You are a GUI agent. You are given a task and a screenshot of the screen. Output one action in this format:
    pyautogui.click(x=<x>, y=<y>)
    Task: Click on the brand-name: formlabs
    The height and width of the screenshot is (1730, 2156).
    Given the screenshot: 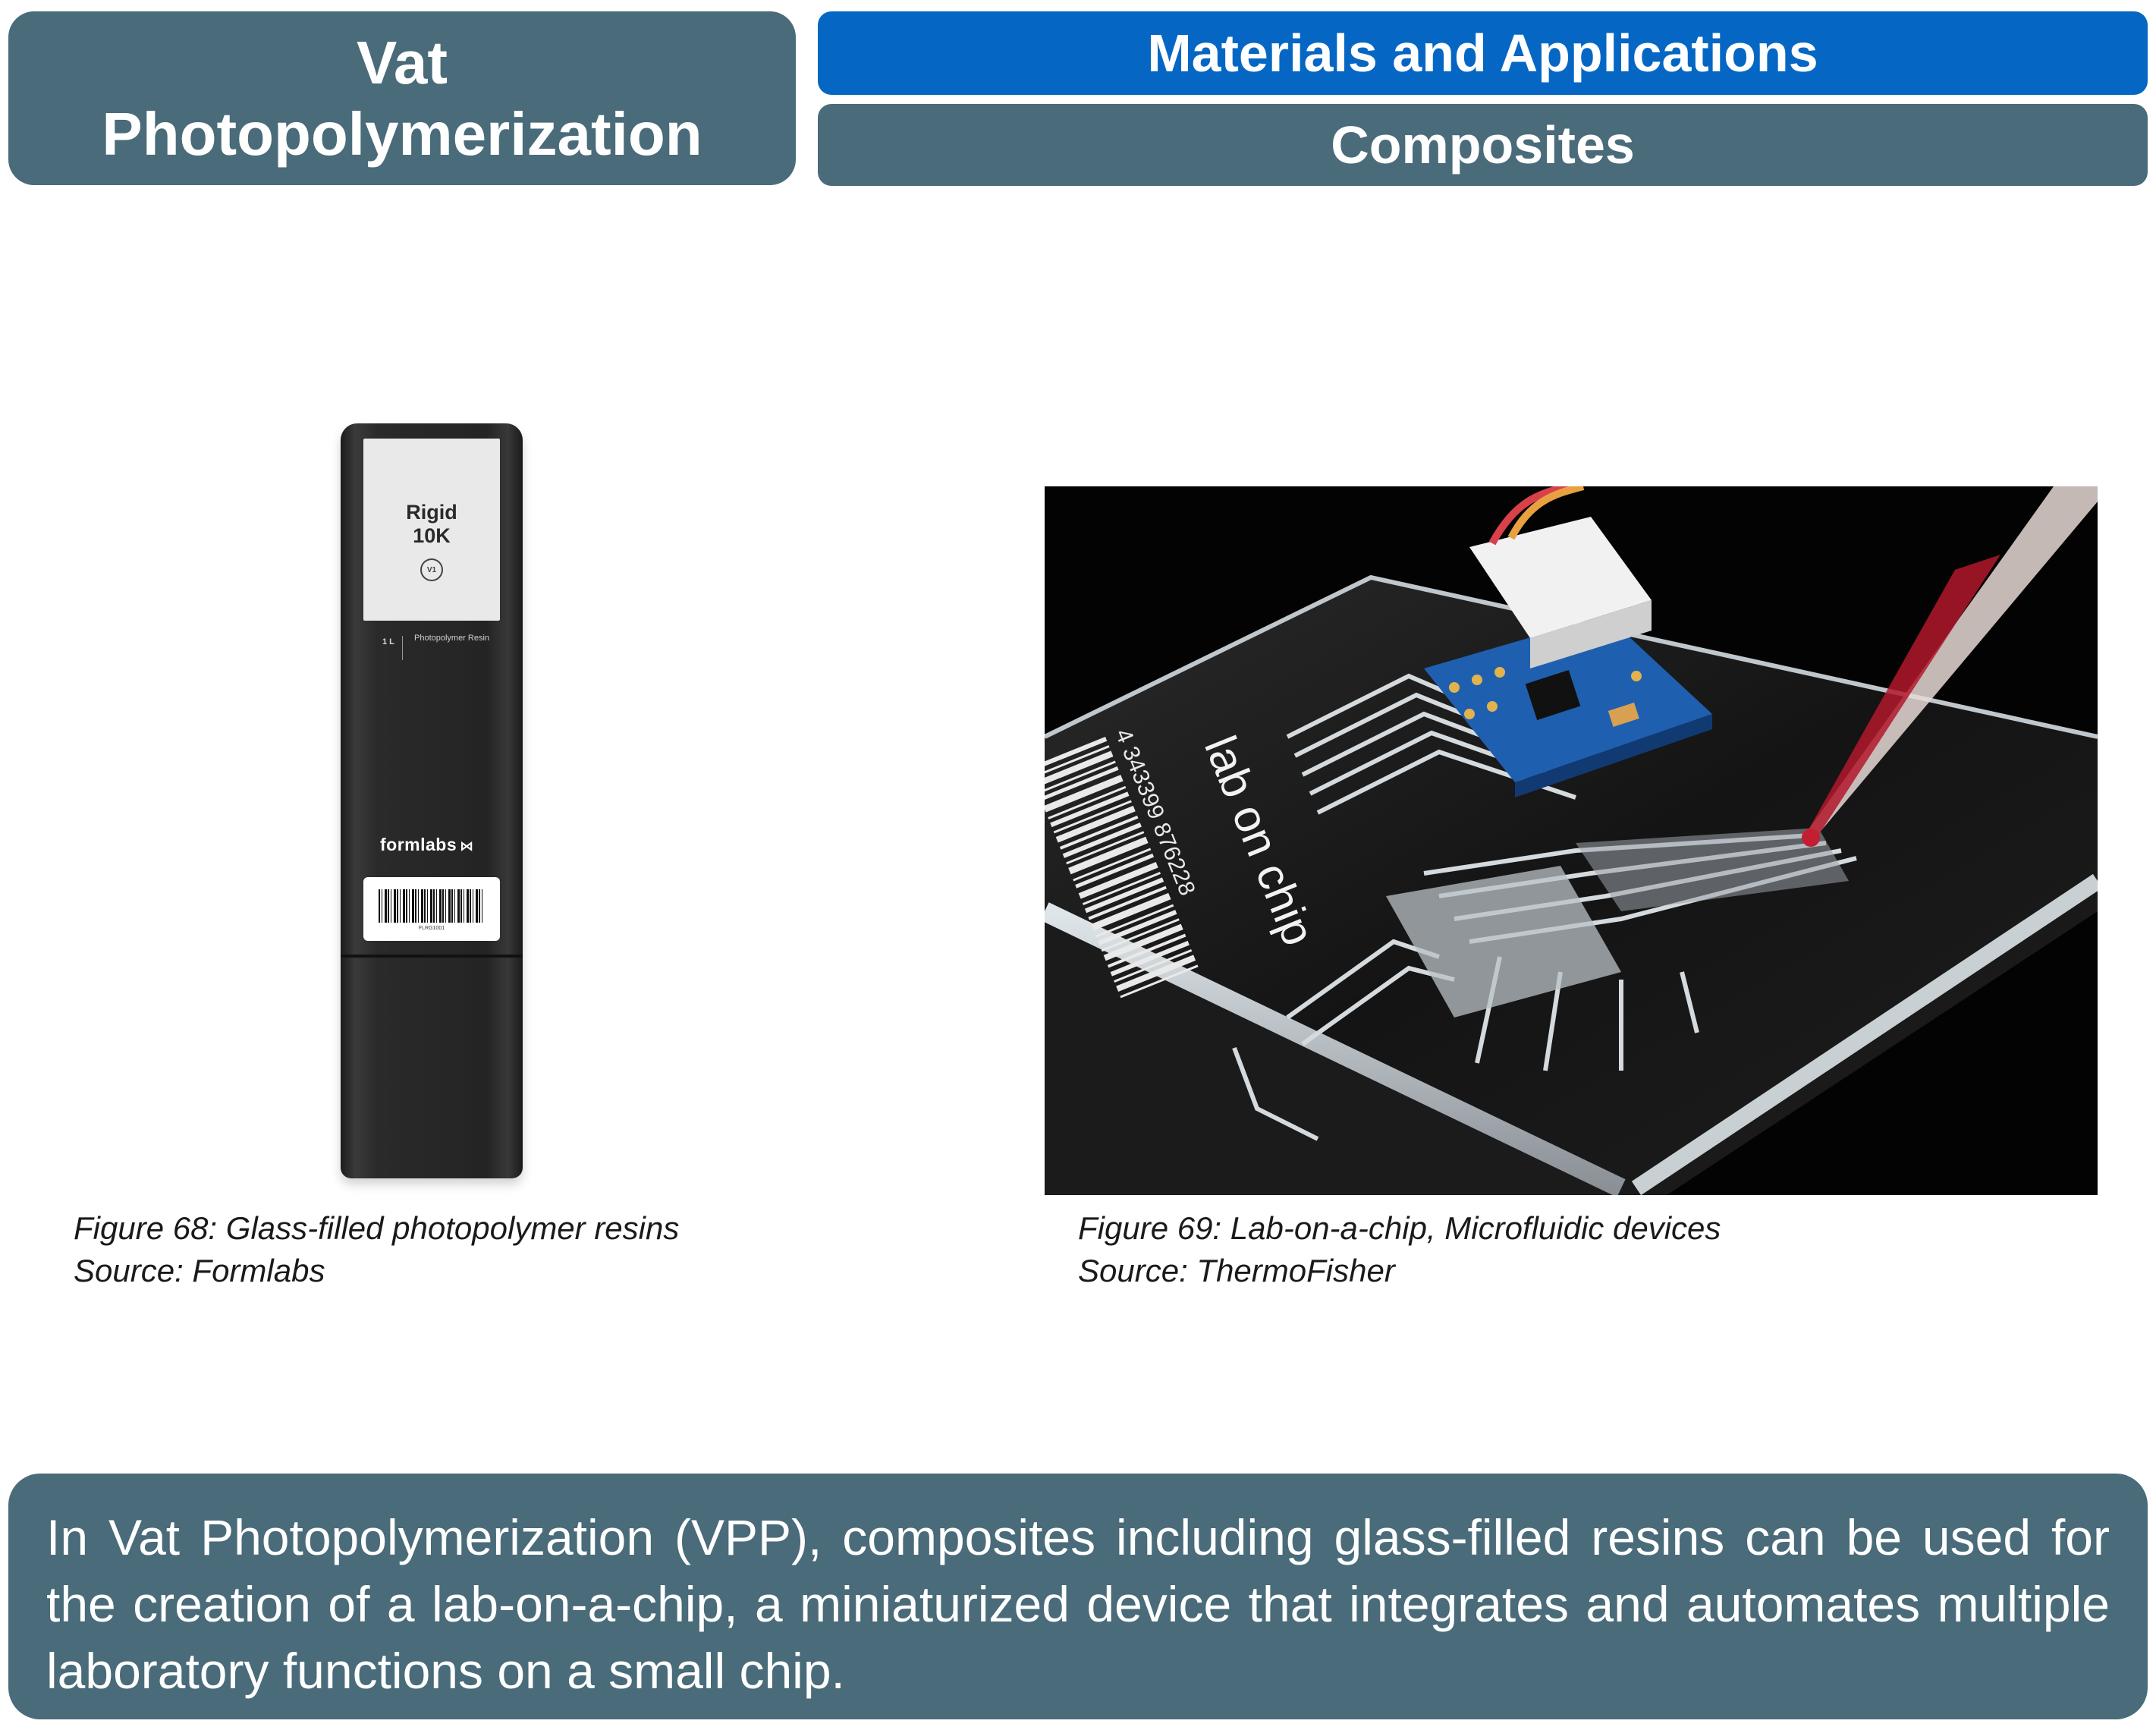 What is the action you would take?
    pyautogui.click(x=418, y=844)
    